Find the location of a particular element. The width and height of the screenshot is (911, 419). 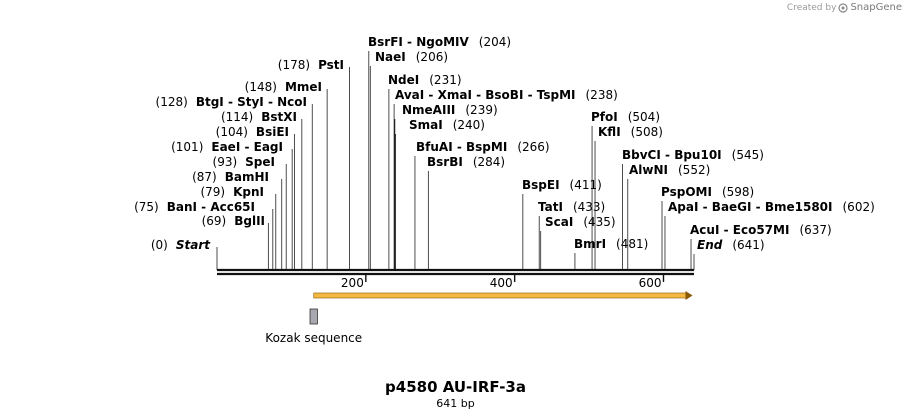

site-position: (504) is located at coordinates (644, 117).